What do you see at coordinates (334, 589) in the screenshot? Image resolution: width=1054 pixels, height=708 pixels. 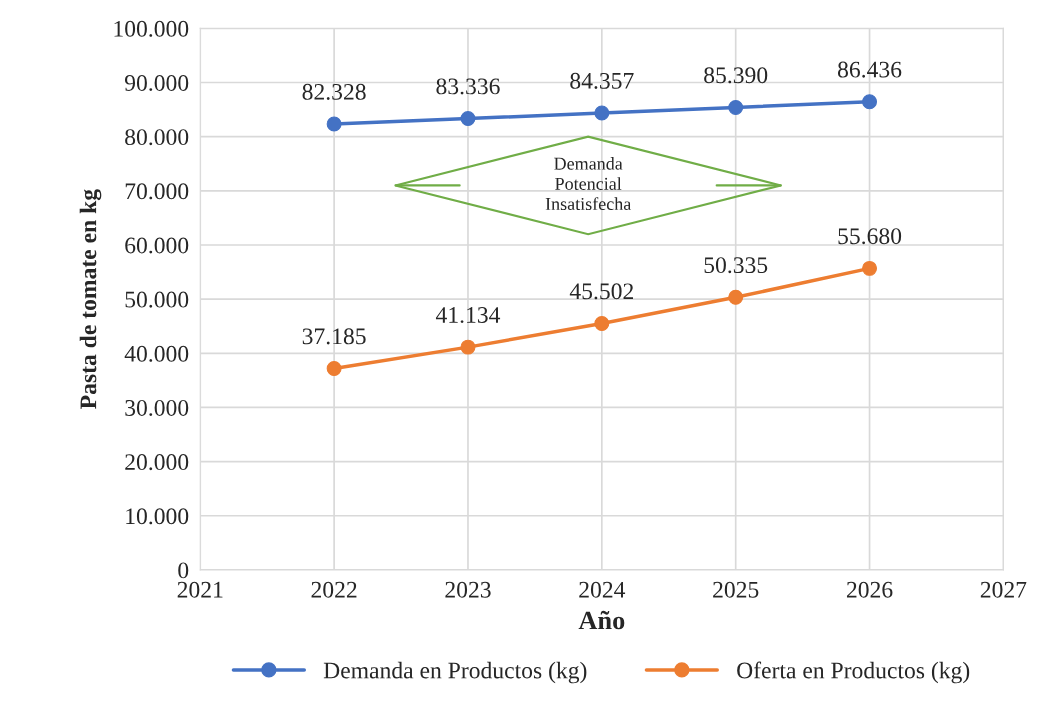 I see `x-tick-label: 2022` at bounding box center [334, 589].